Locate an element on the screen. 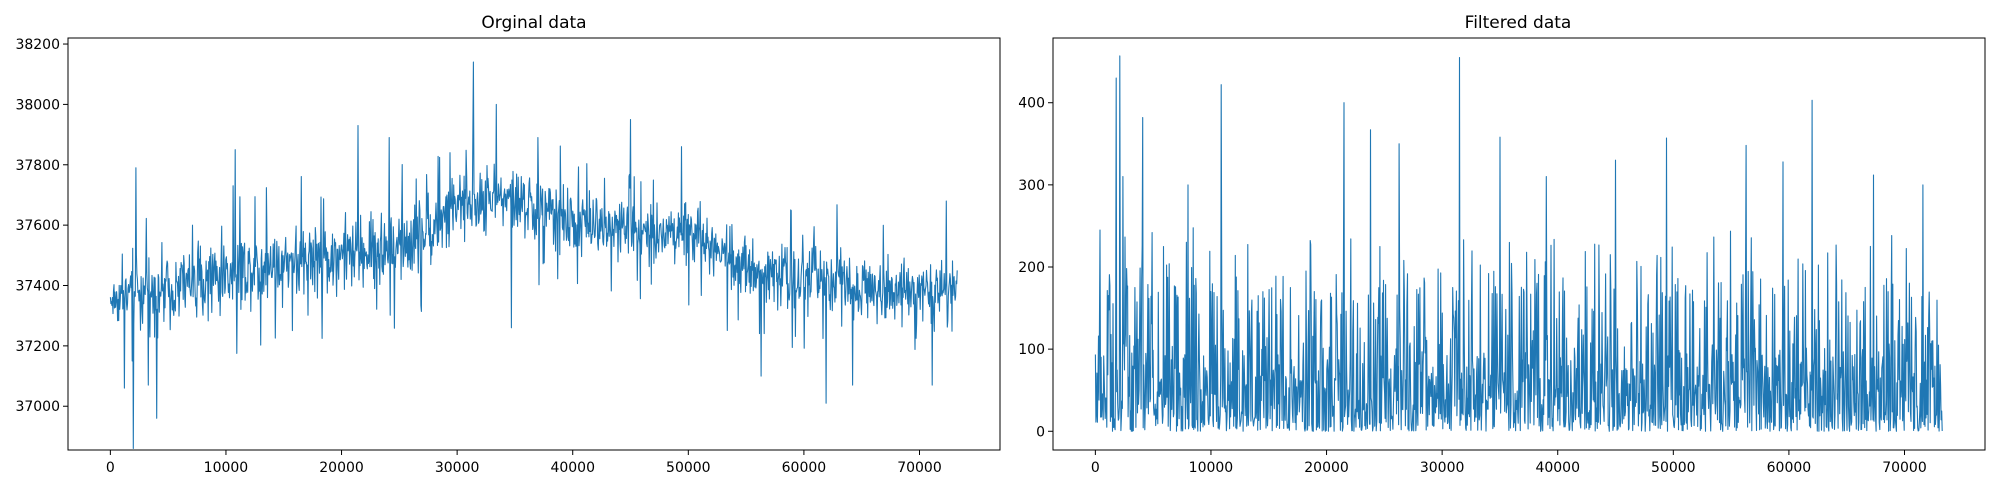  chart-title: Filtered data is located at coordinates (1518, 23).